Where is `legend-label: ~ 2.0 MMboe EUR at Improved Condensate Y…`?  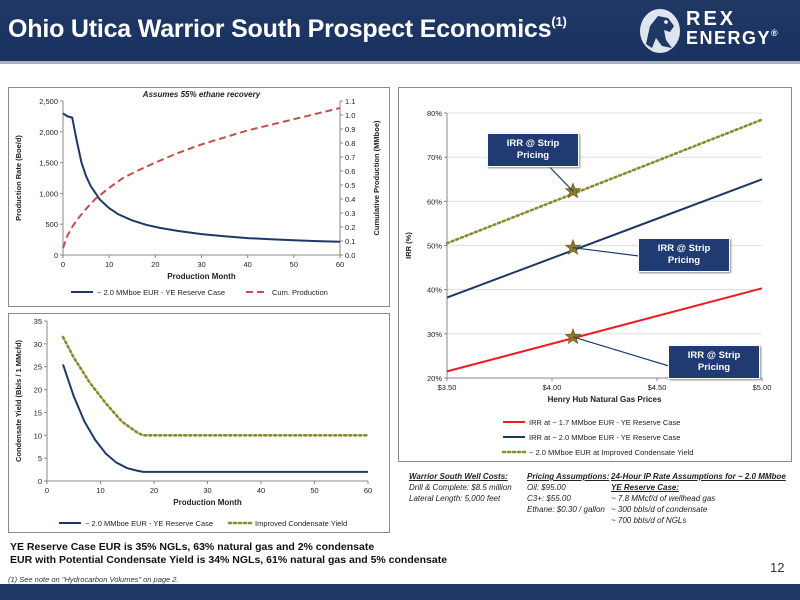
legend-label: ~ 2.0 MMboe EUR at Improved Condensate Y… is located at coordinates (611, 452).